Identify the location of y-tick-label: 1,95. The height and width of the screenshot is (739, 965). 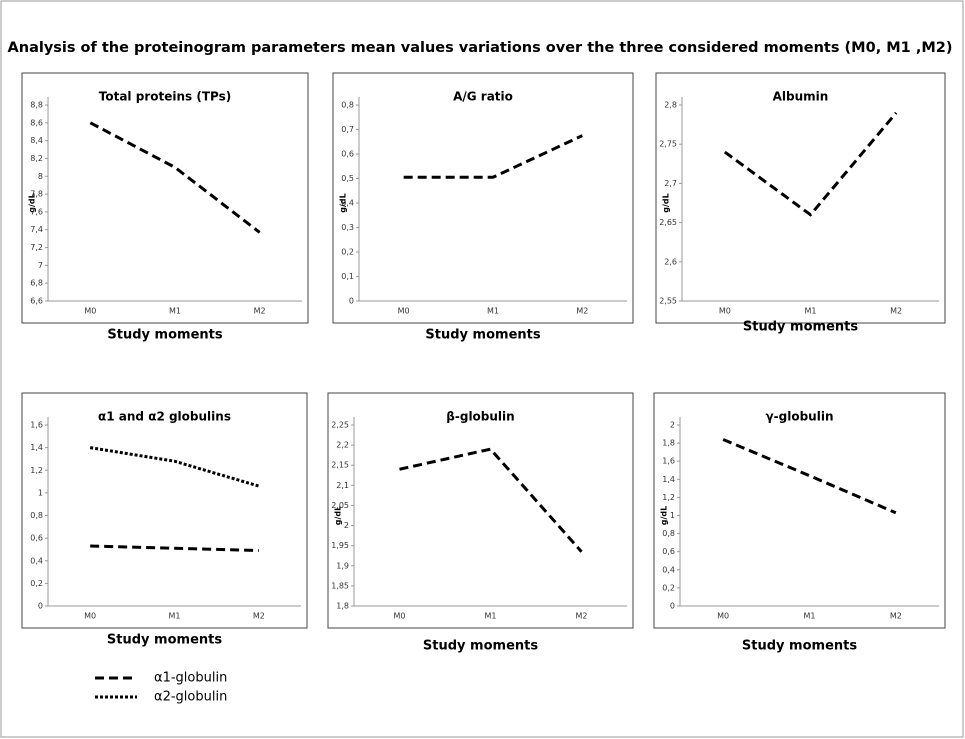
(340, 545).